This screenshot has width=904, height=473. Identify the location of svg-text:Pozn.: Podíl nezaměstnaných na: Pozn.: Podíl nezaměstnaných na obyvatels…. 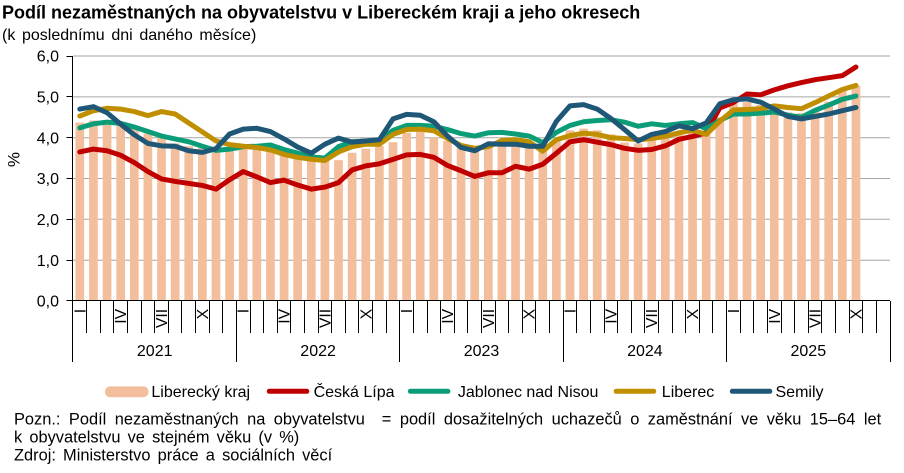
(448, 420).